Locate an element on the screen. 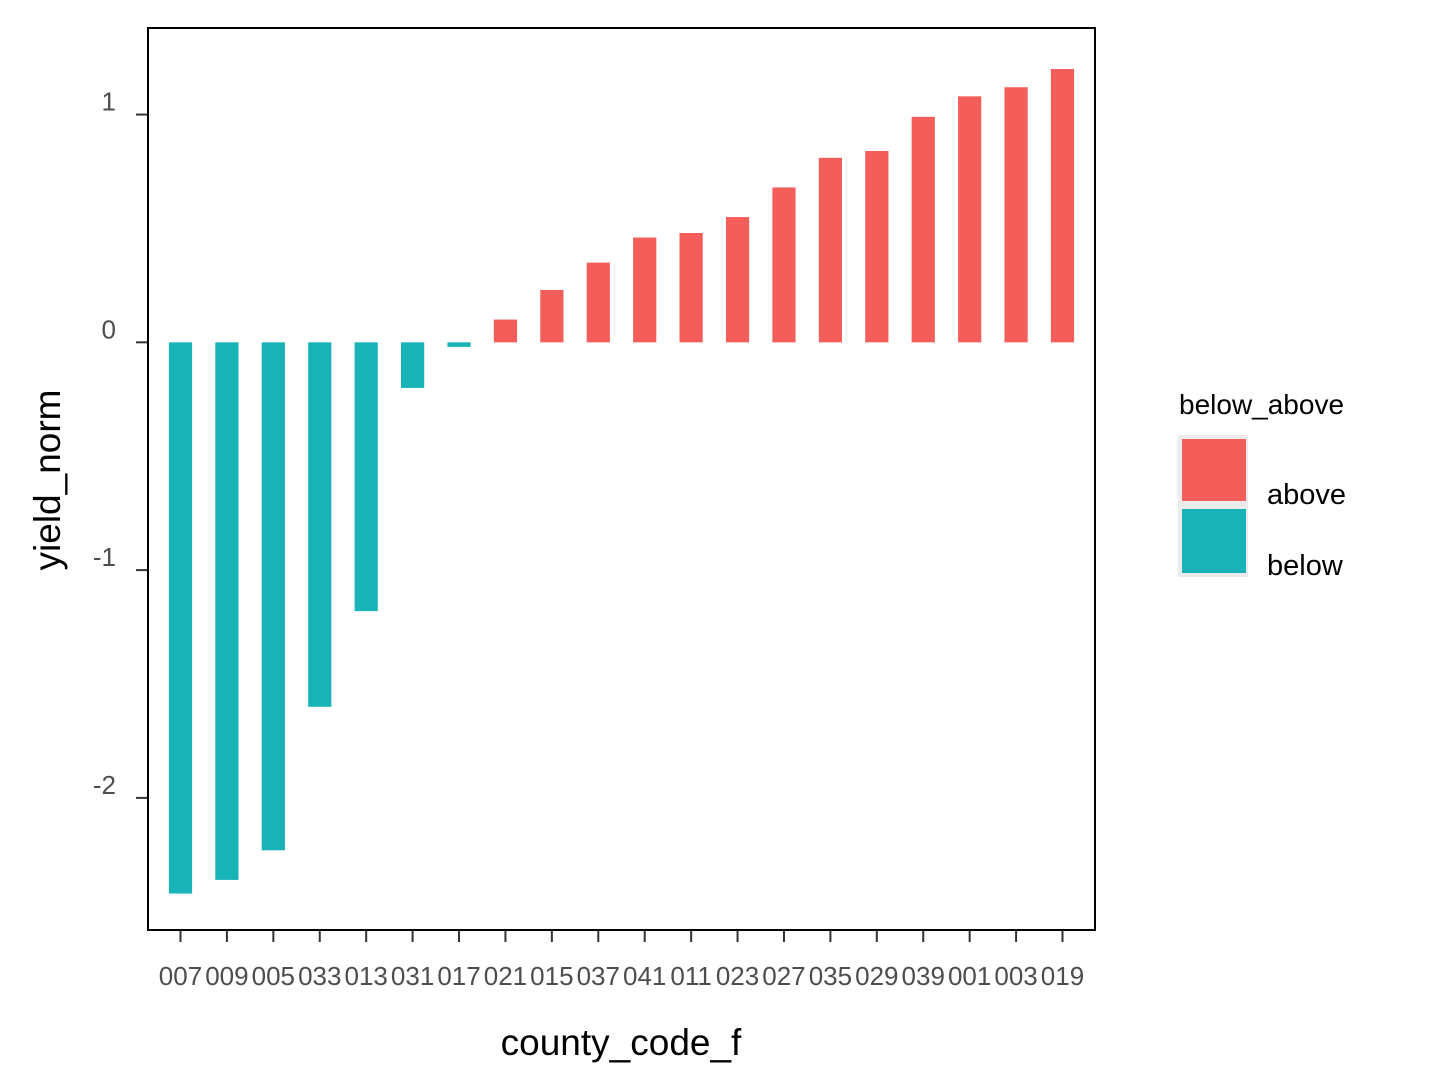 This screenshot has height=1080, width=1440. y-tick-label: -1 is located at coordinates (104, 557).